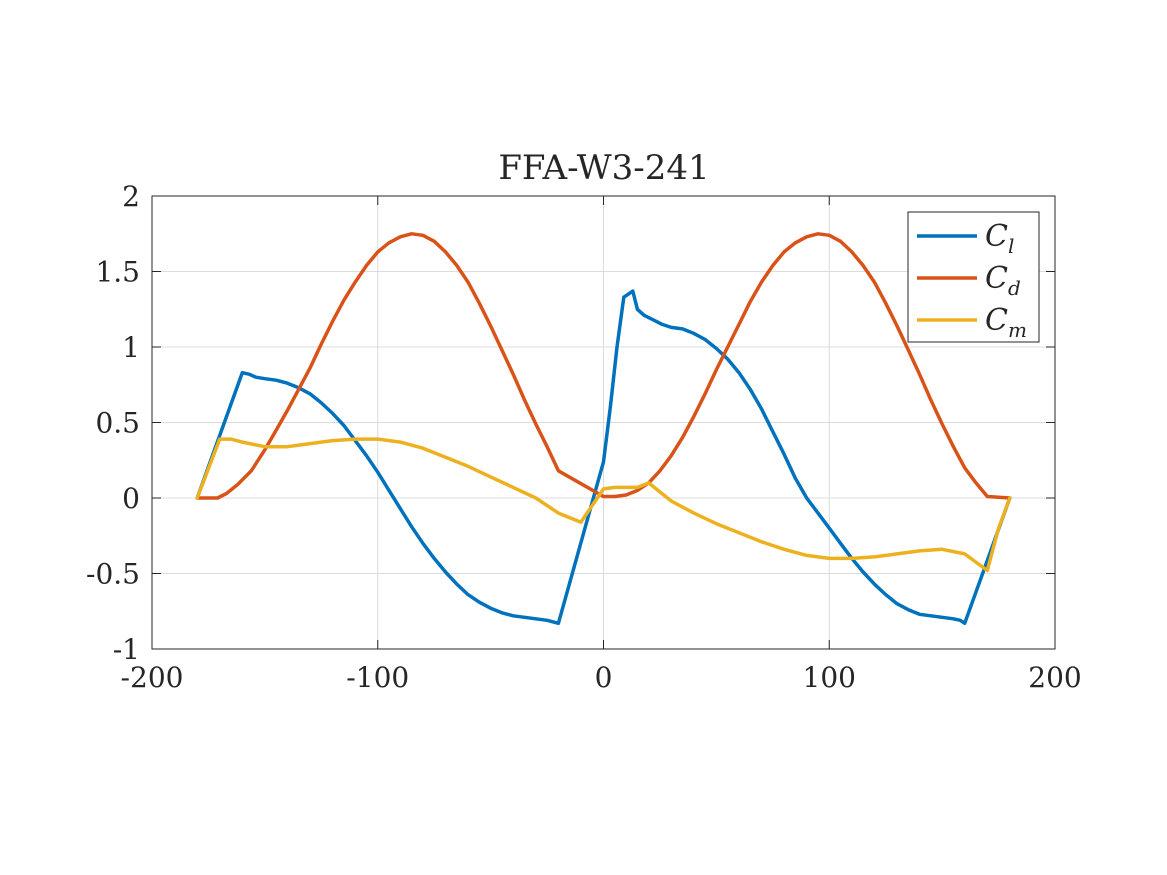 The width and height of the screenshot is (1167, 875). Describe the element at coordinates (1054, 677) in the screenshot. I see `x-tick-label: 200` at that location.